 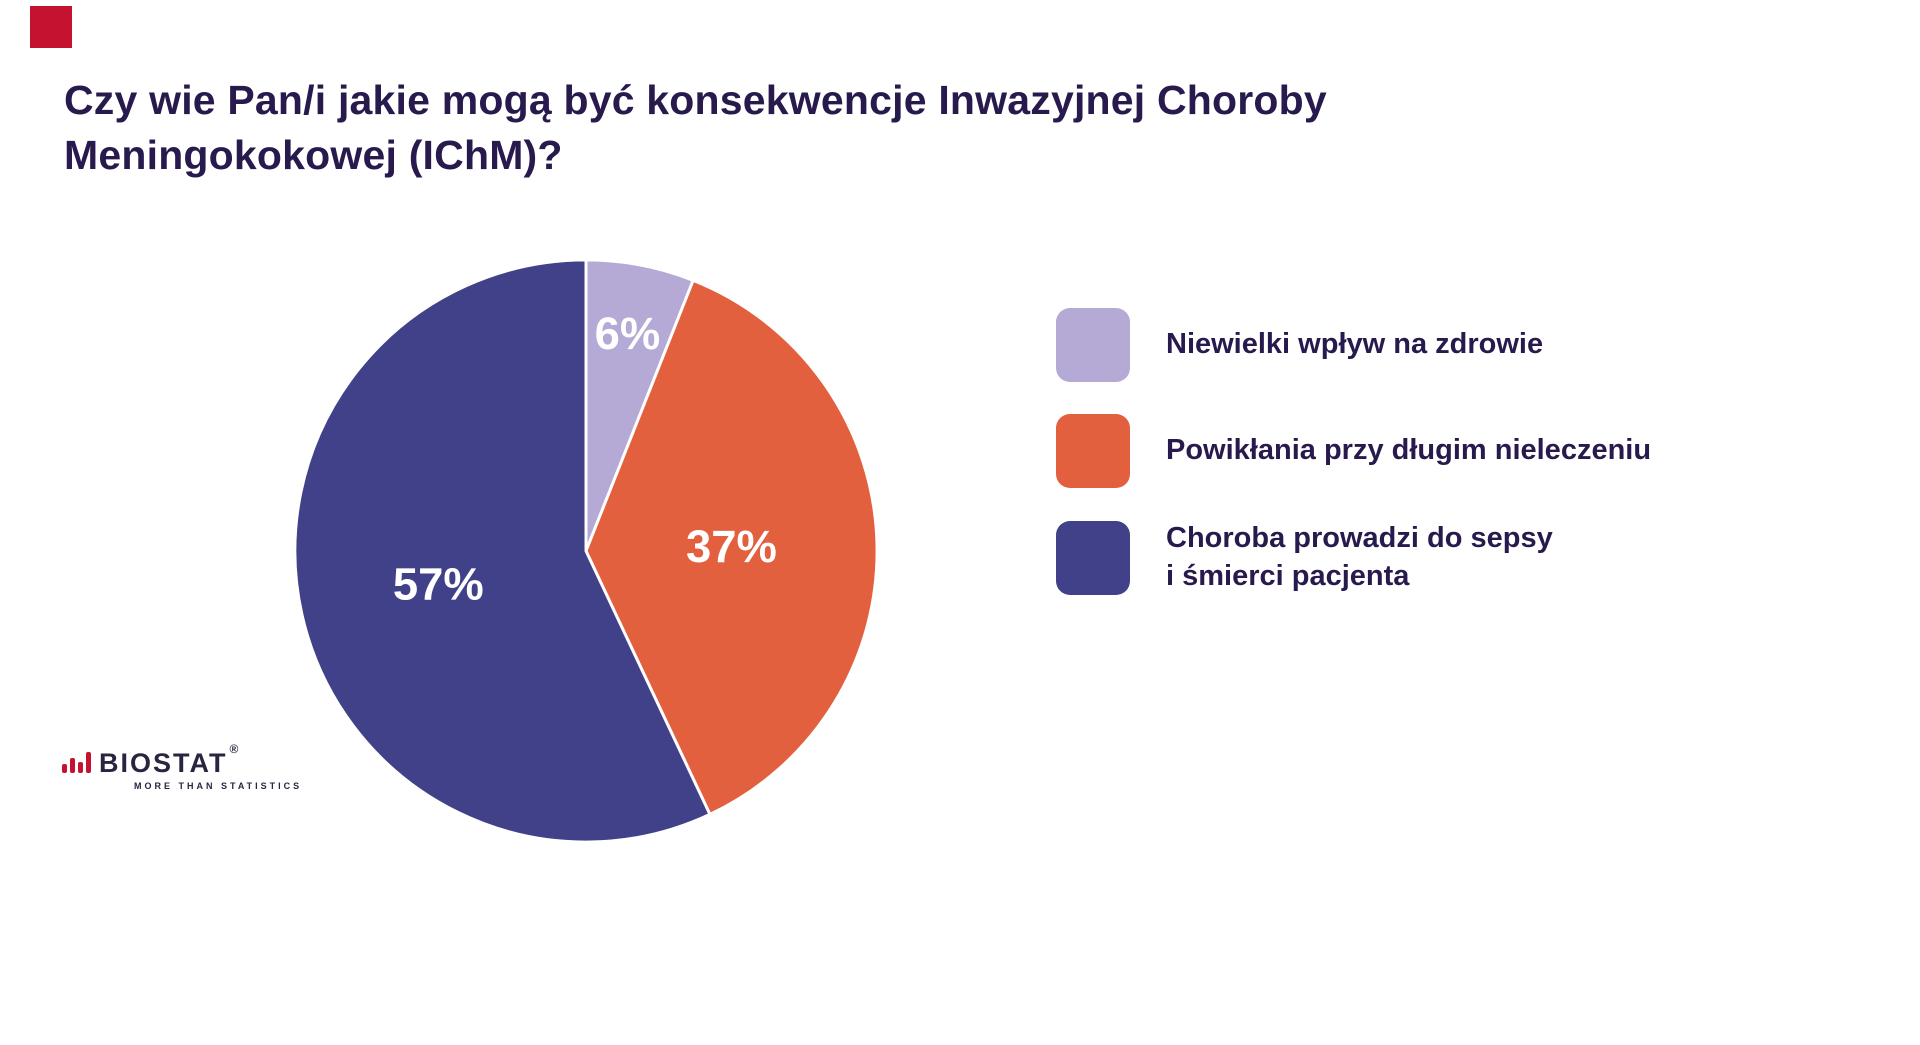 I want to click on legend-item-powiklania: Powikłania przy długim nieleczeniu, so click(x=1353, y=451).